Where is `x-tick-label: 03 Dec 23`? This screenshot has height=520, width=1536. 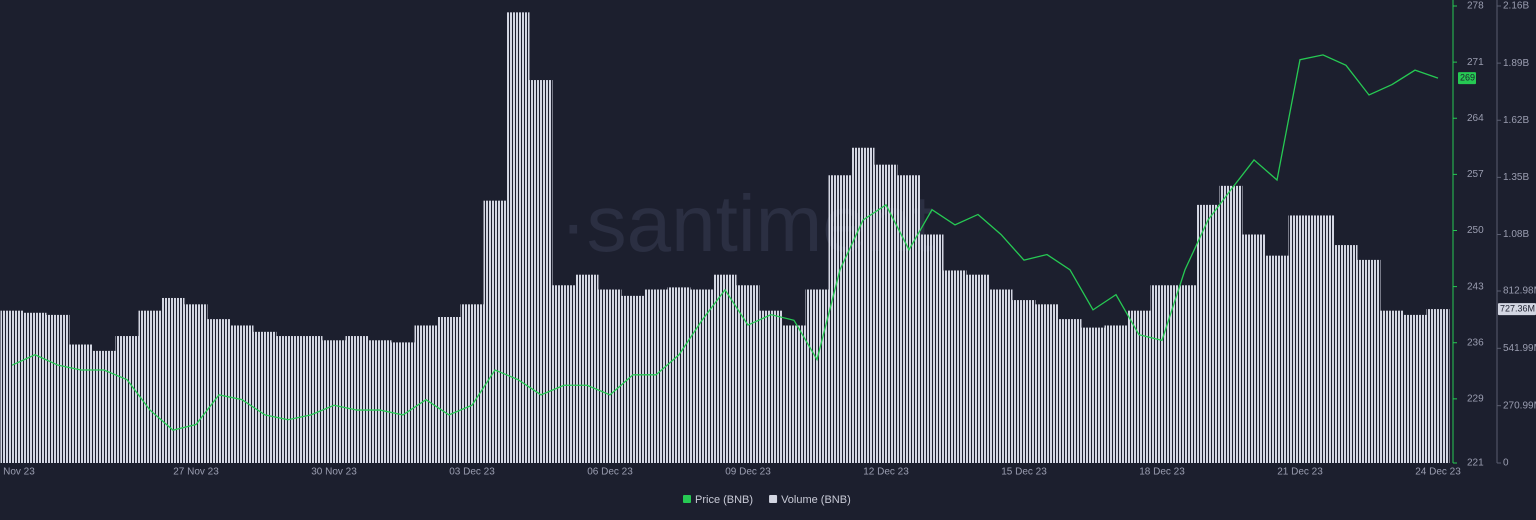
x-tick-label: 03 Dec 23 is located at coordinates (472, 472).